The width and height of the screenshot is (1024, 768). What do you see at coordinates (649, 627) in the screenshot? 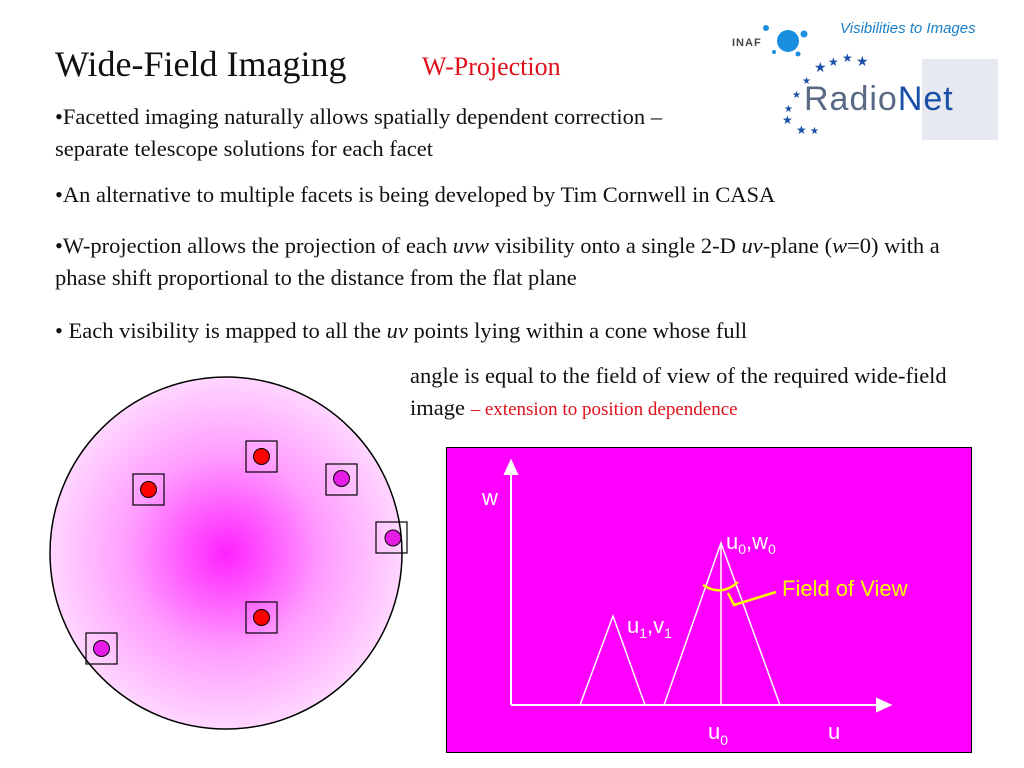
I see `u1-v1-label: u1,v1` at bounding box center [649, 627].